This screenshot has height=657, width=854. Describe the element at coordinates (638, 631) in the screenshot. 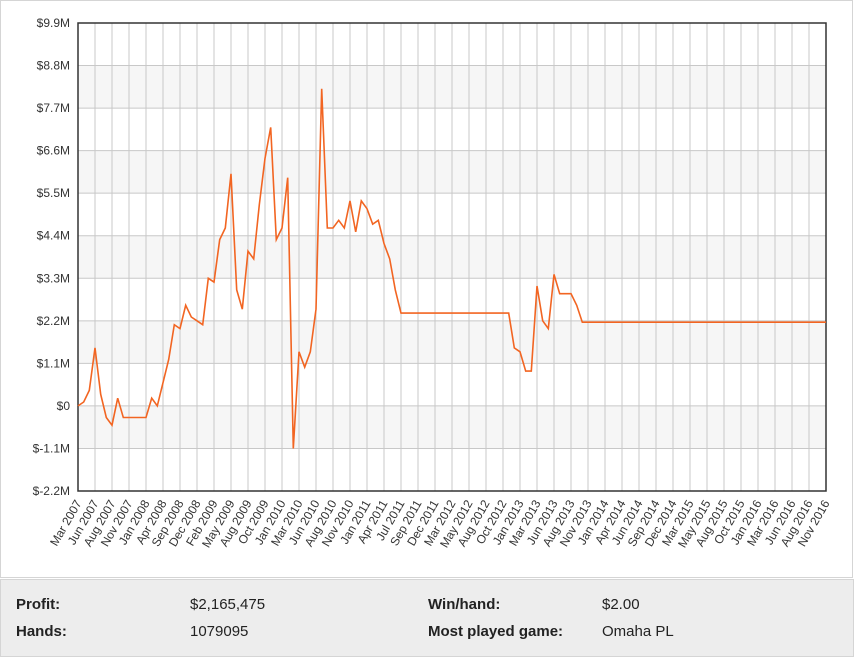

I see `stat-value: Omaha PL` at that location.